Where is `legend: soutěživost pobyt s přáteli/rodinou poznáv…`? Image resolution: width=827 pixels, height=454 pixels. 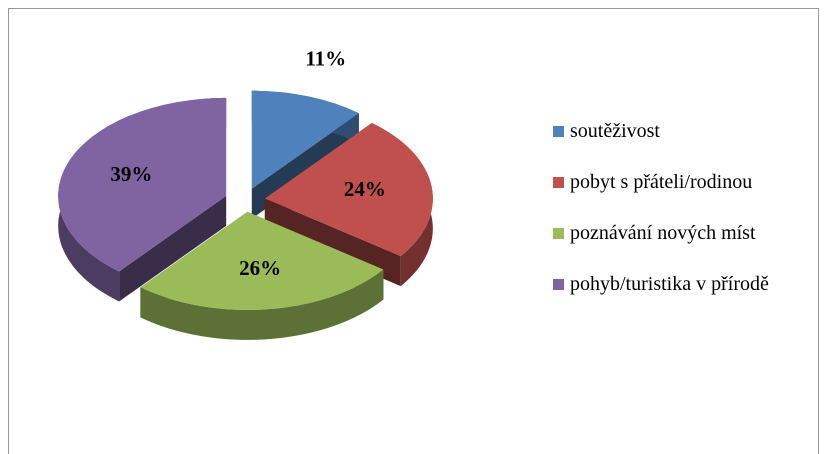
legend: soutěživost pobyt s přáteli/rodinou poznáv… is located at coordinates (688, 220).